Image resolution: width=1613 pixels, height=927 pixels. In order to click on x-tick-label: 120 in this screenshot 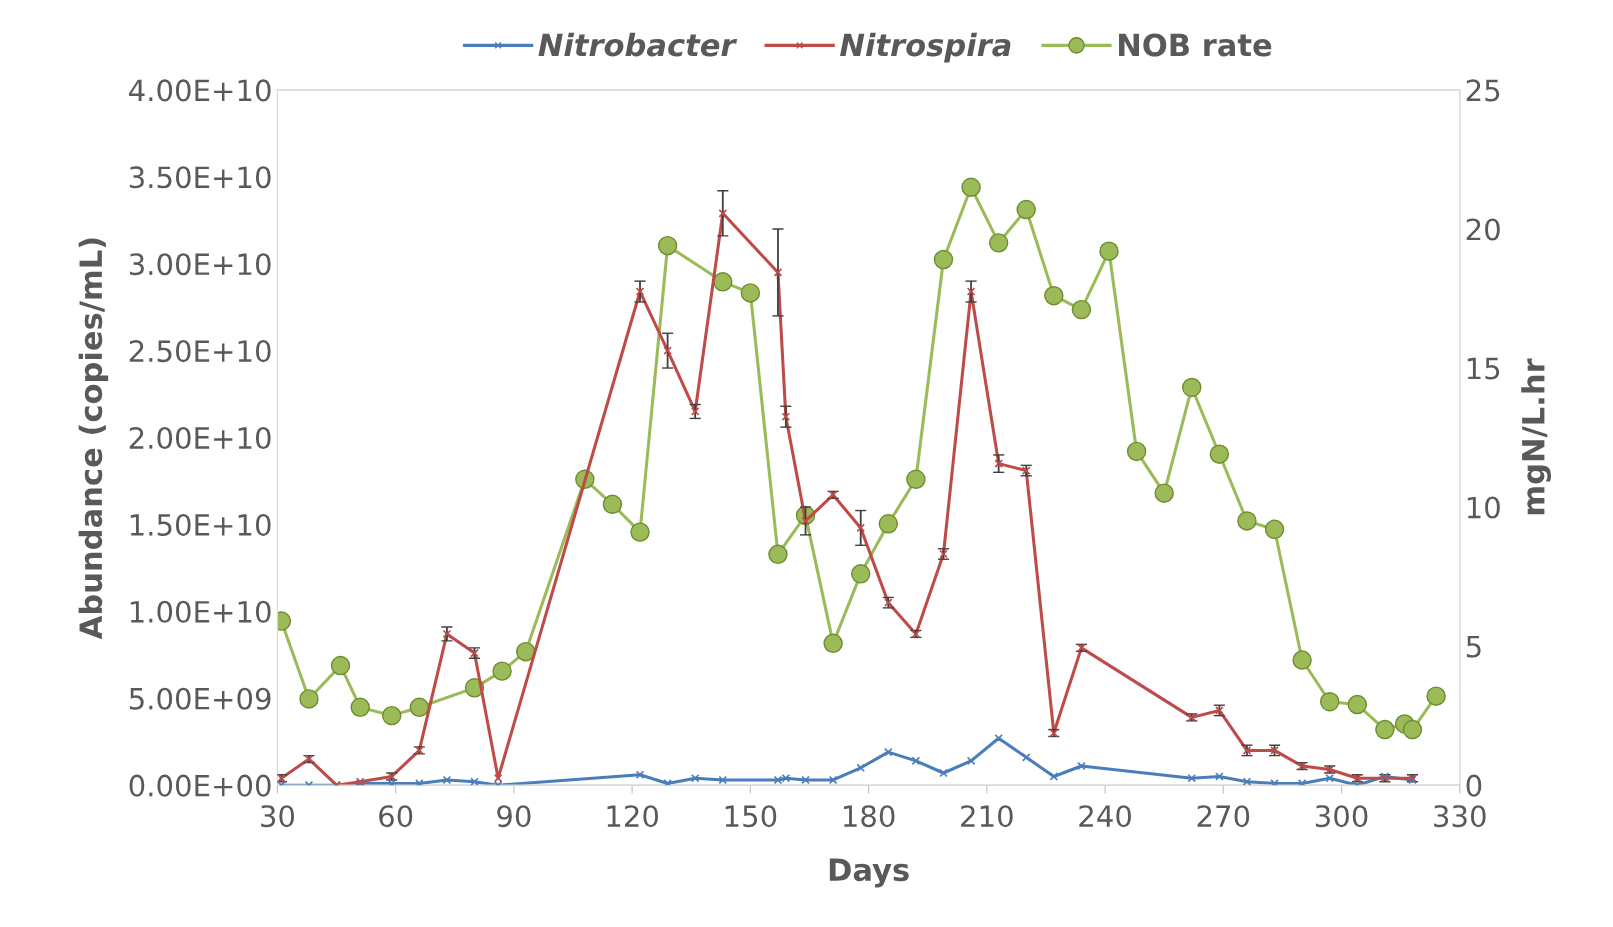, I will do `click(633, 816)`.